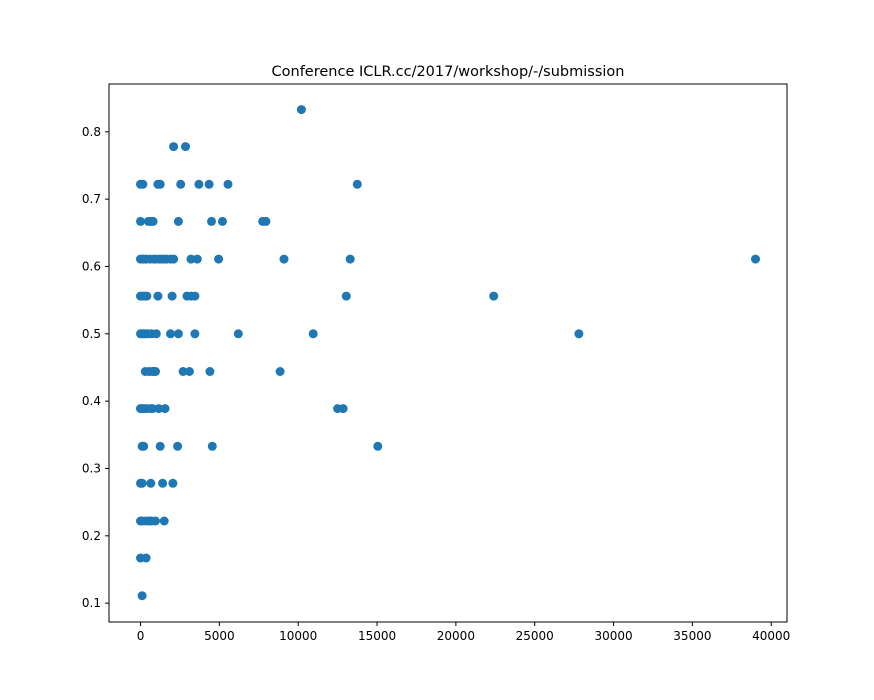 The height and width of the screenshot is (700, 874). Describe the element at coordinates (91, 334) in the screenshot. I see `y-tick-label: 0.5` at that location.